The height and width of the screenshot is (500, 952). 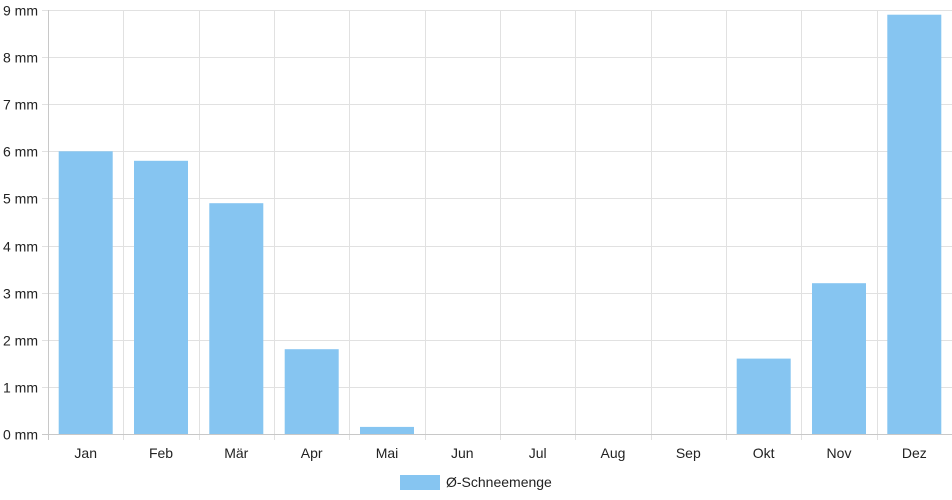 What do you see at coordinates (764, 453) in the screenshot?
I see `x-tick-label: Okt` at bounding box center [764, 453].